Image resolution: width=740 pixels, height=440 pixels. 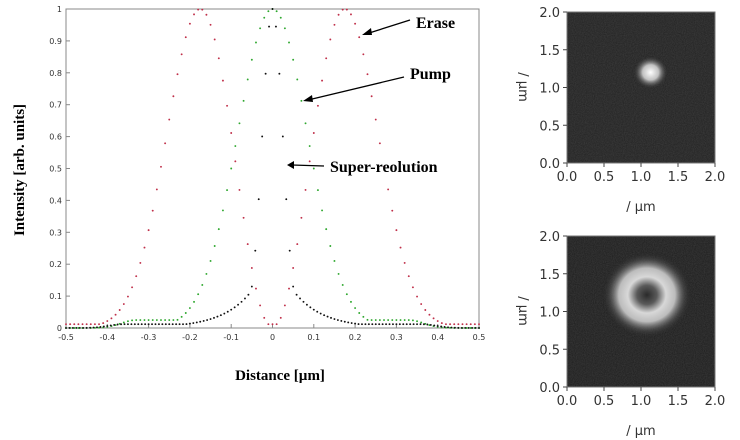 I want to click on profile-x-tick-label: -0.4, so click(x=107, y=337).